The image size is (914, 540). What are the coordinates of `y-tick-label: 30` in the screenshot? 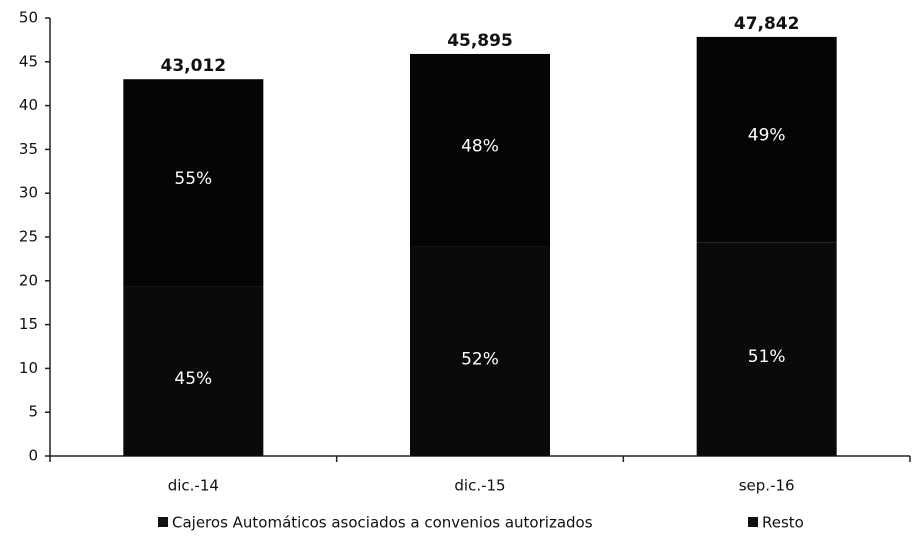 It's located at (28, 193).